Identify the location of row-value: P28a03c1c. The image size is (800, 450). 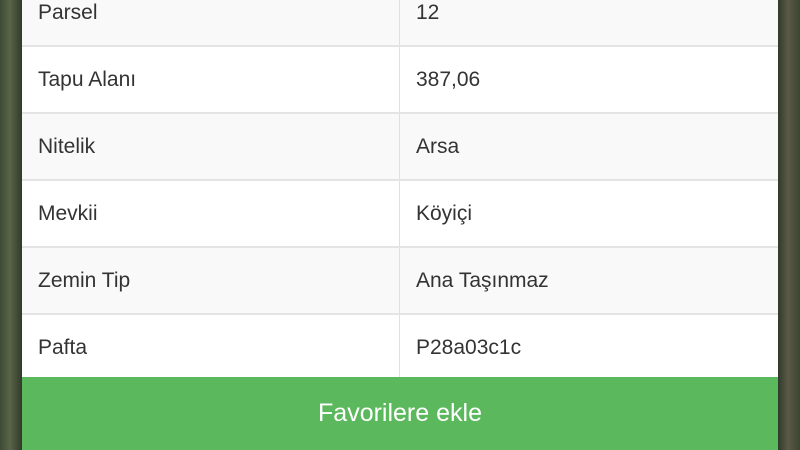
(469, 347).